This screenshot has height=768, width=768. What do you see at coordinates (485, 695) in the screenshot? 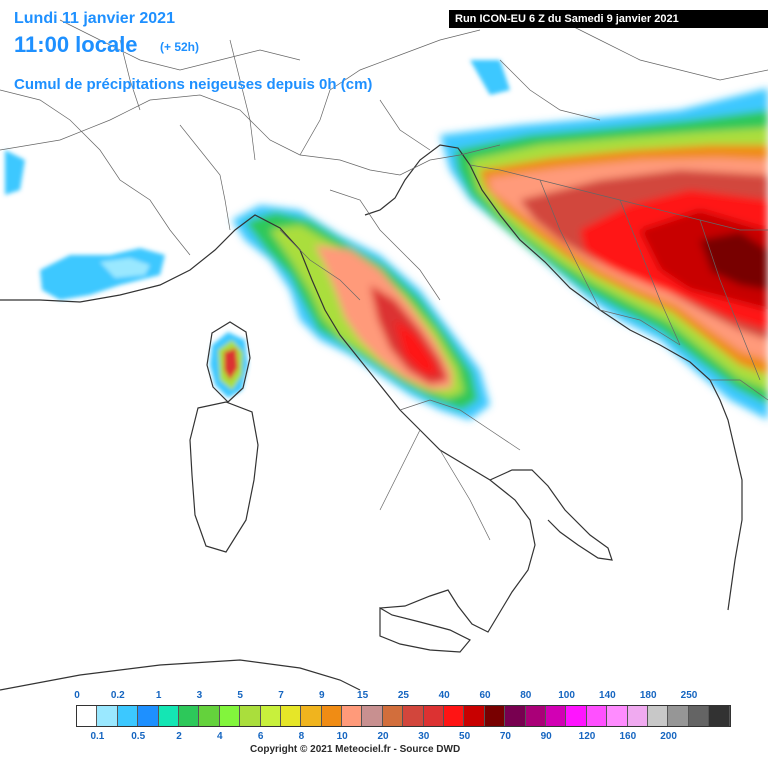
I see `legend-top-label: 60` at bounding box center [485, 695].